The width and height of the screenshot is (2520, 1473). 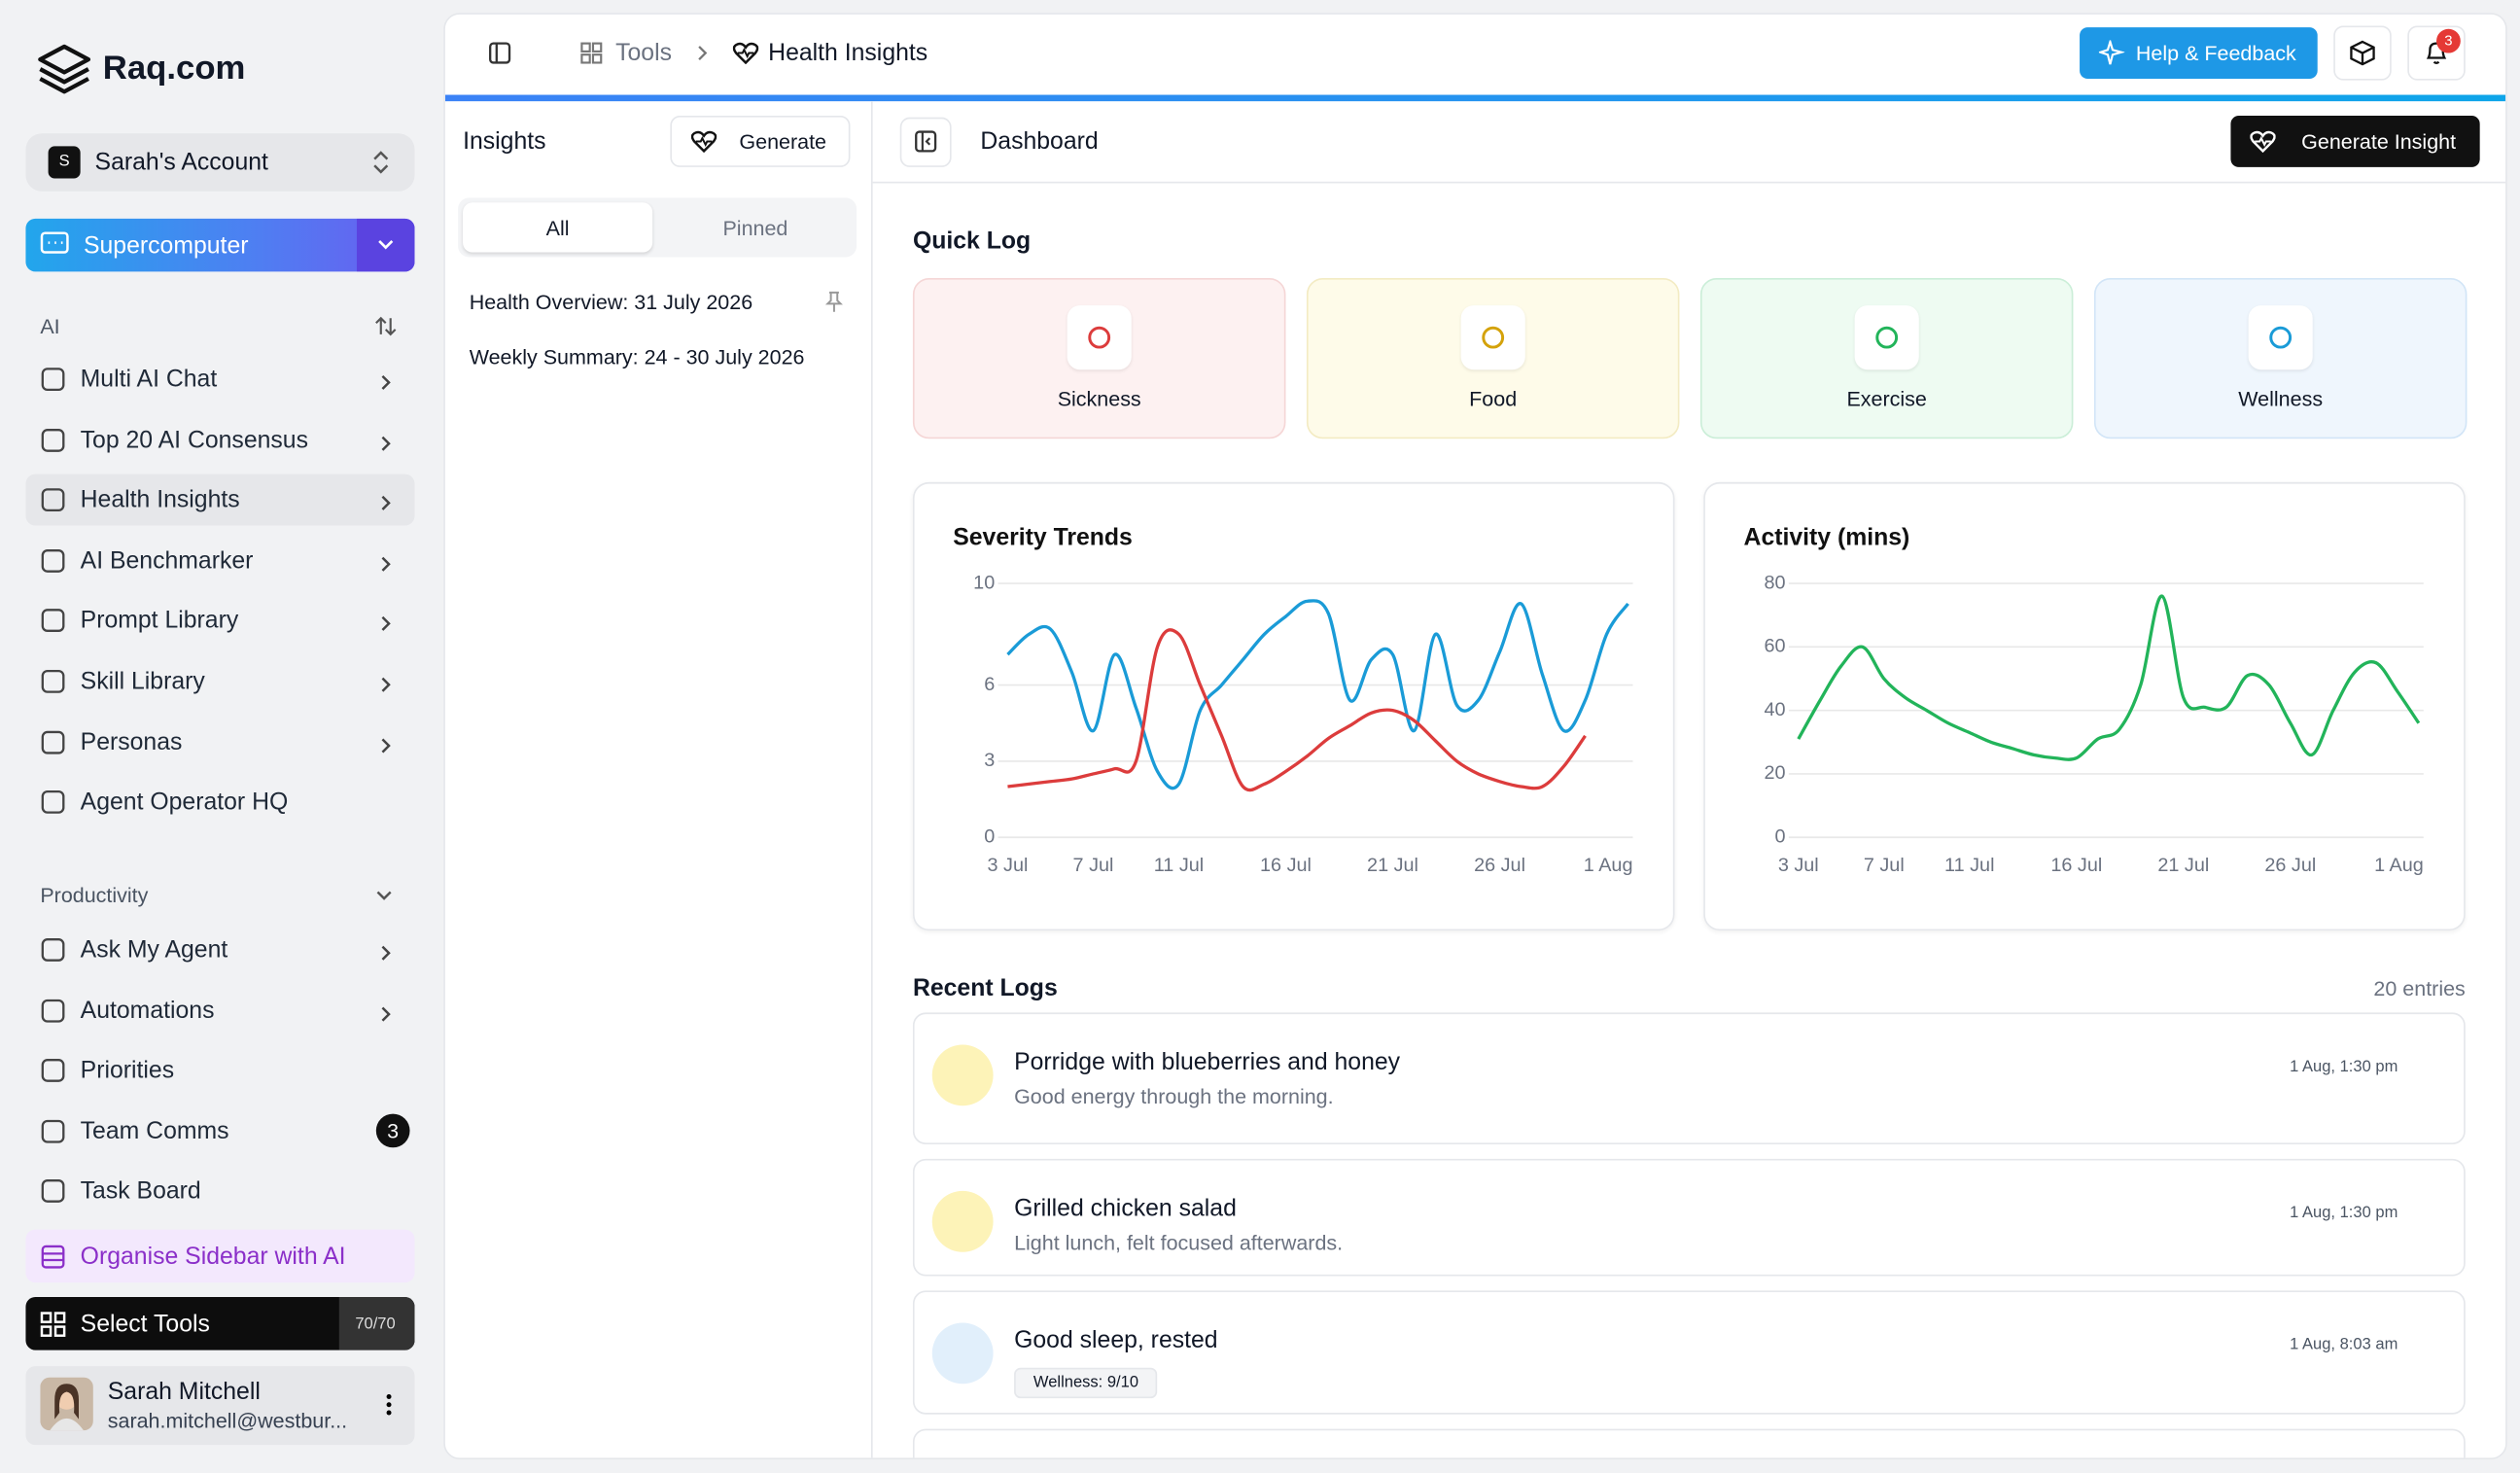 I want to click on divider, so click(x=871, y=779).